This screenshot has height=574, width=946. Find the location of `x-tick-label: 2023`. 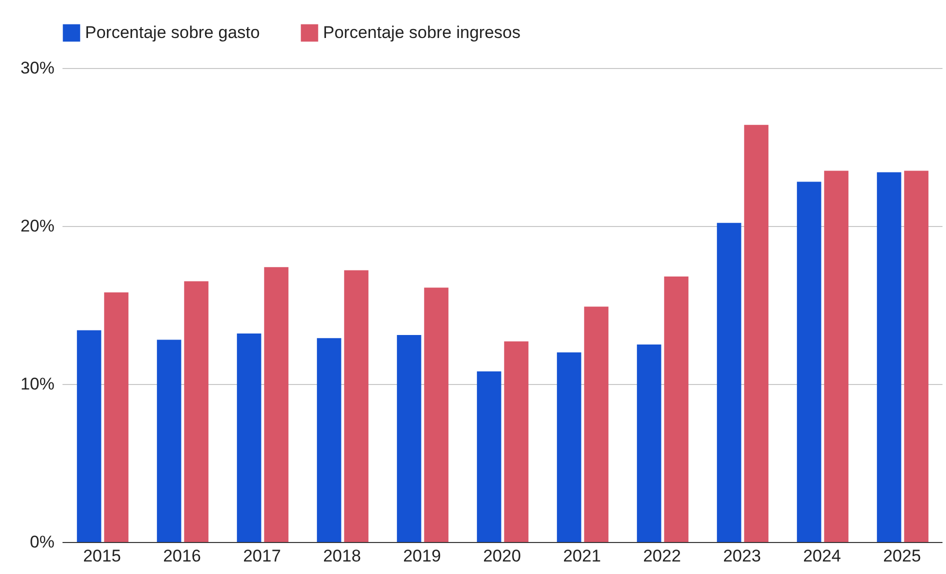

x-tick-label: 2023 is located at coordinates (742, 556).